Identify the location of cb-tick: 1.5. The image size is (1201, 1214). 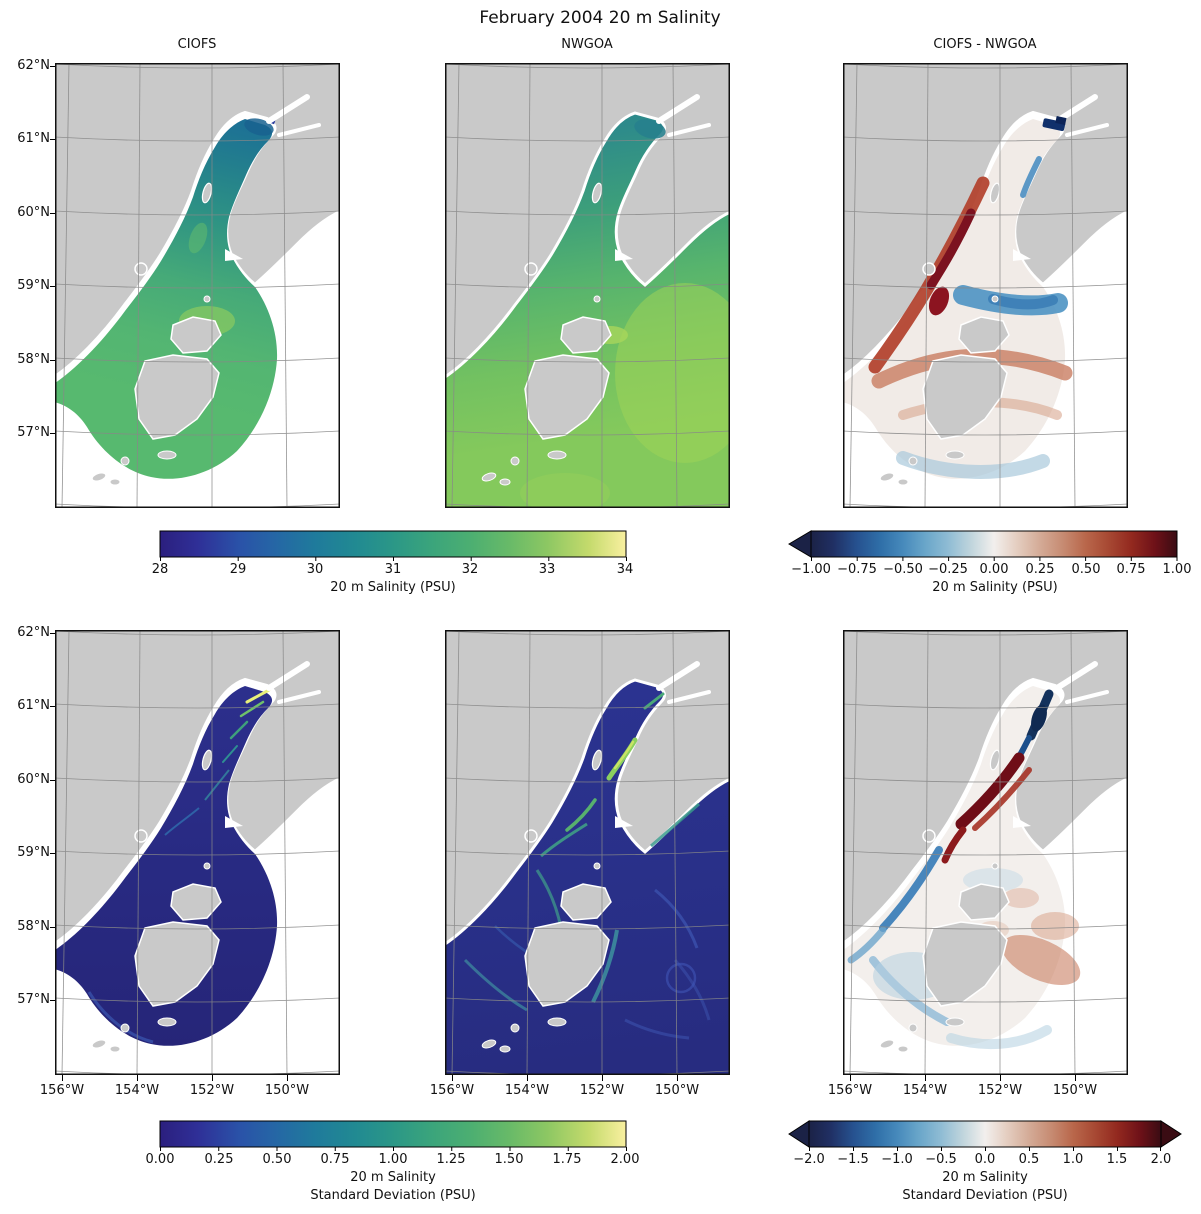
(1117, 1159).